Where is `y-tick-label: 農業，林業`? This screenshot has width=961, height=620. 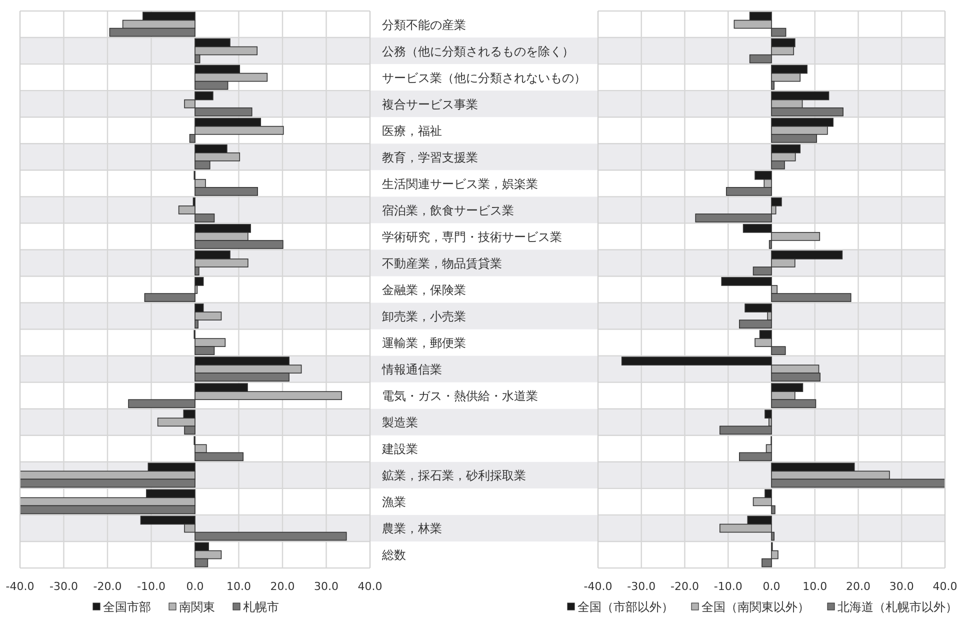
y-tick-label: 農業，林業 is located at coordinates (412, 529).